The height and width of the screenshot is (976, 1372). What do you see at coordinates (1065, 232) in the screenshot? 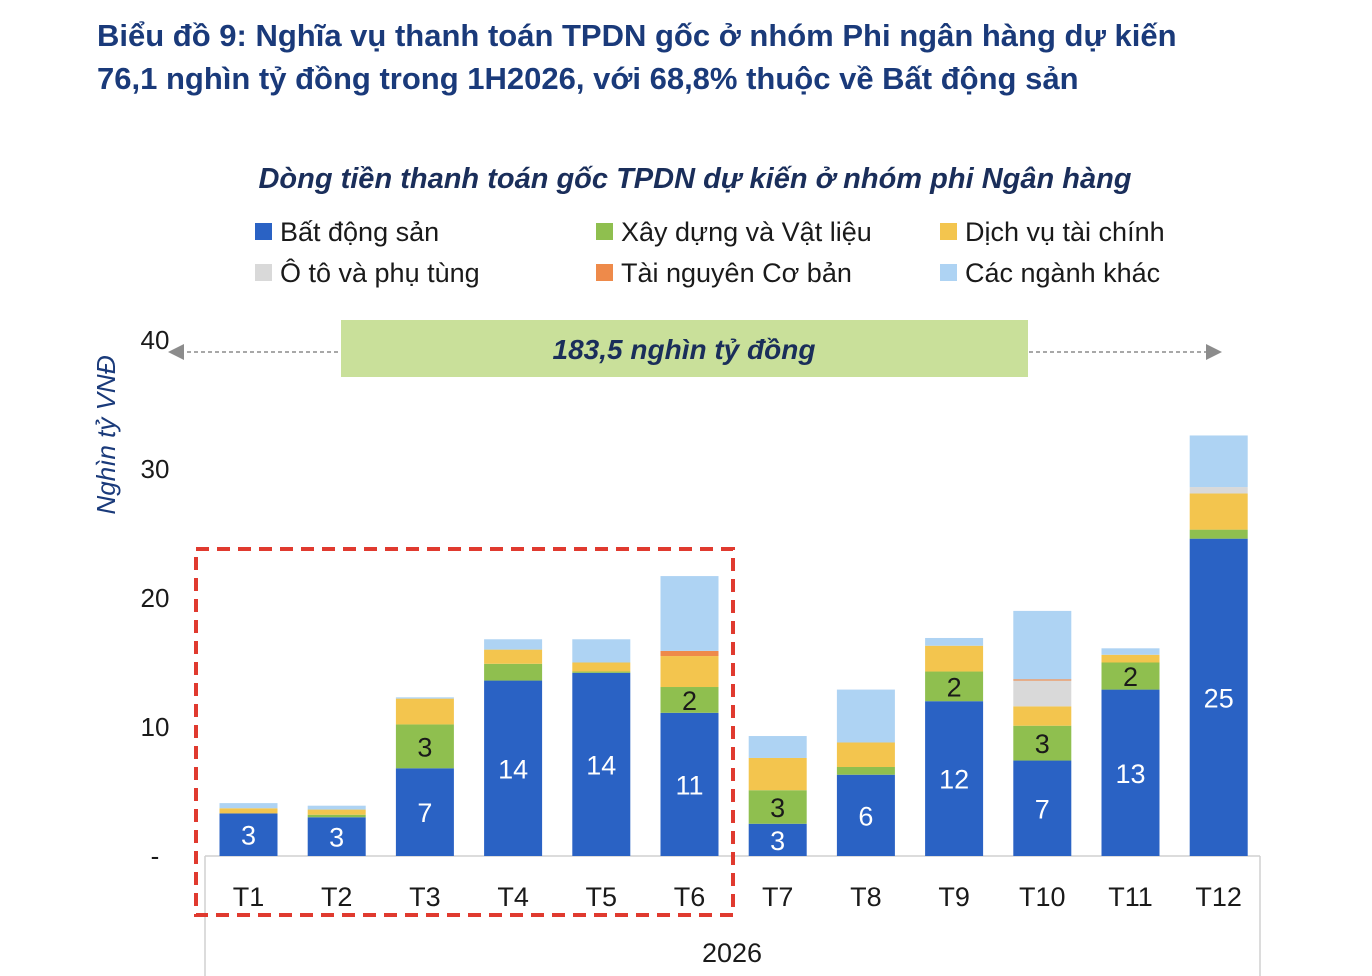
I see `legend-label-2: Dịch vụ tài chính` at bounding box center [1065, 232].